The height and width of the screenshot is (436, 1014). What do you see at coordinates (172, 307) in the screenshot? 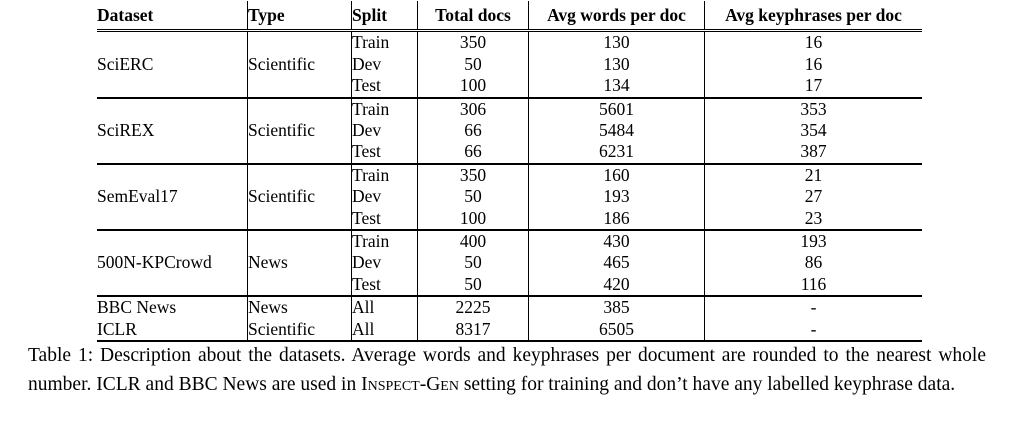
I see `cell-dataset: BBC News` at bounding box center [172, 307].